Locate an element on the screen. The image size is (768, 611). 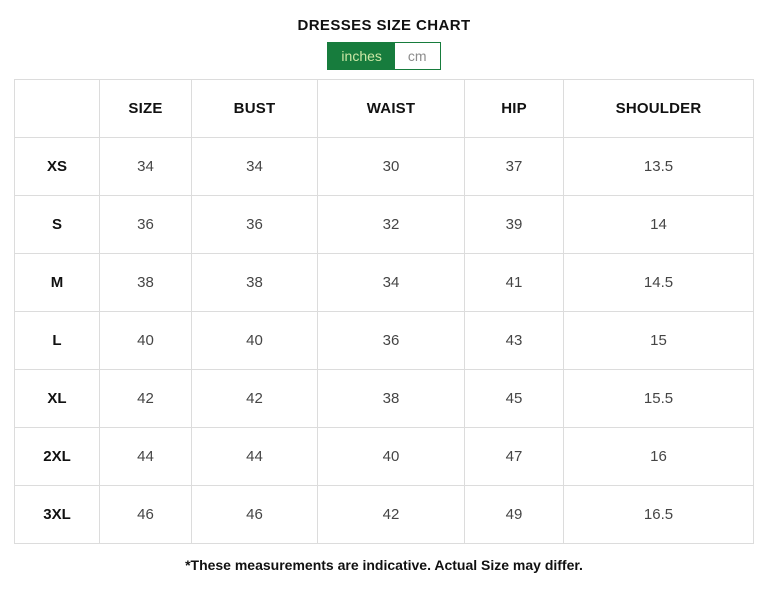
cell-waist: 32 is located at coordinates (391, 224).